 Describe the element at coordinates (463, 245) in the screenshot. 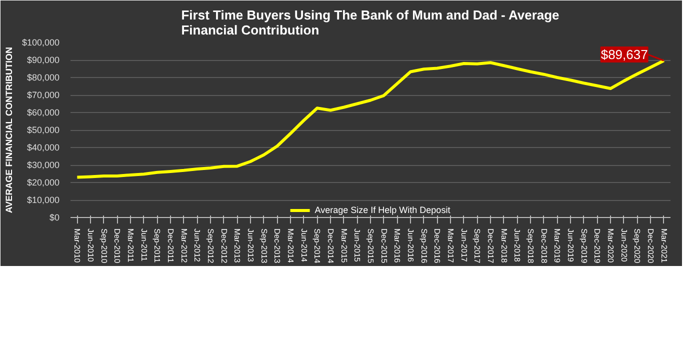

I see `x-tick-label: Jun-2017` at that location.